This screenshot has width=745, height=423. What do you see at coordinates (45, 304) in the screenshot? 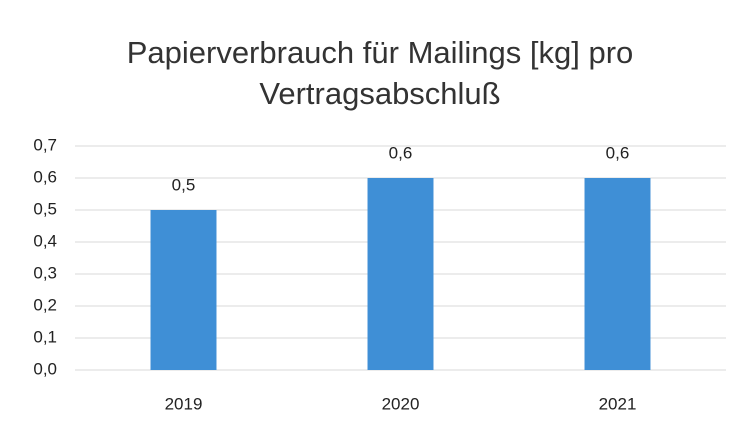
I see `y-tick-label: 0,2` at bounding box center [45, 304].